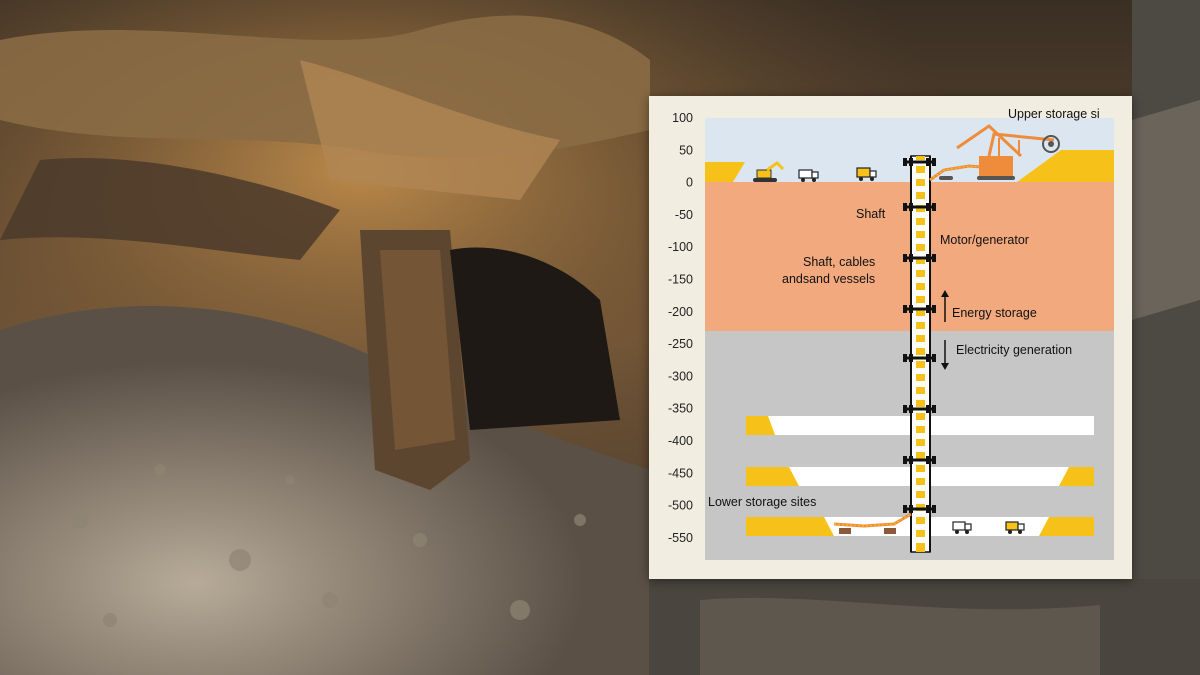 This screenshot has height=675, width=1200. Describe the element at coordinates (680, 280) in the screenshot. I see `y-tick-label: -150` at that location.